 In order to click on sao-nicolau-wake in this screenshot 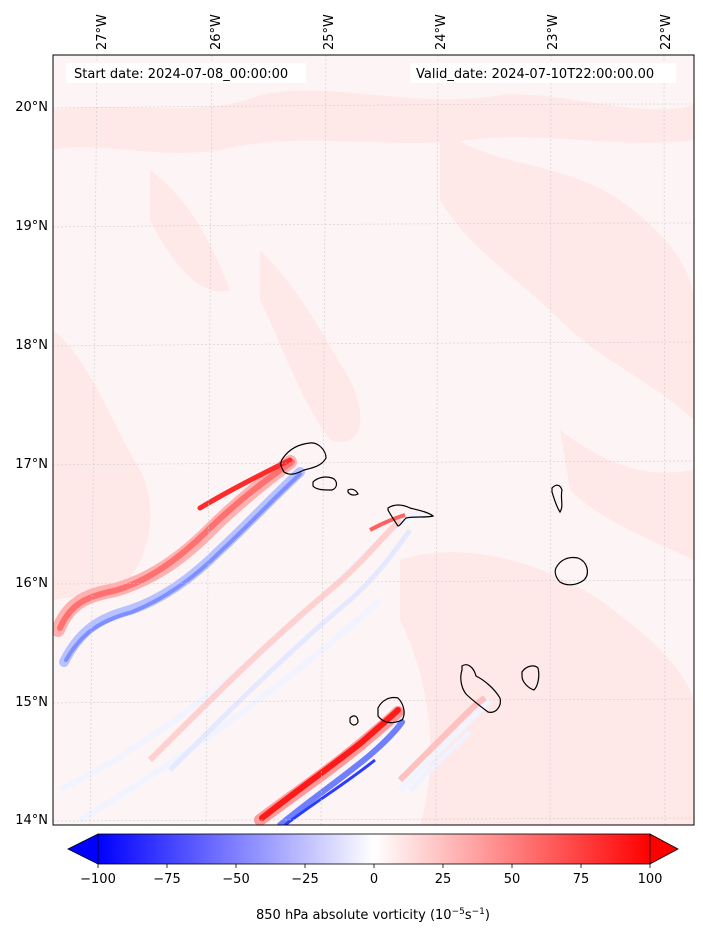, I will do `click(280, 642)`.